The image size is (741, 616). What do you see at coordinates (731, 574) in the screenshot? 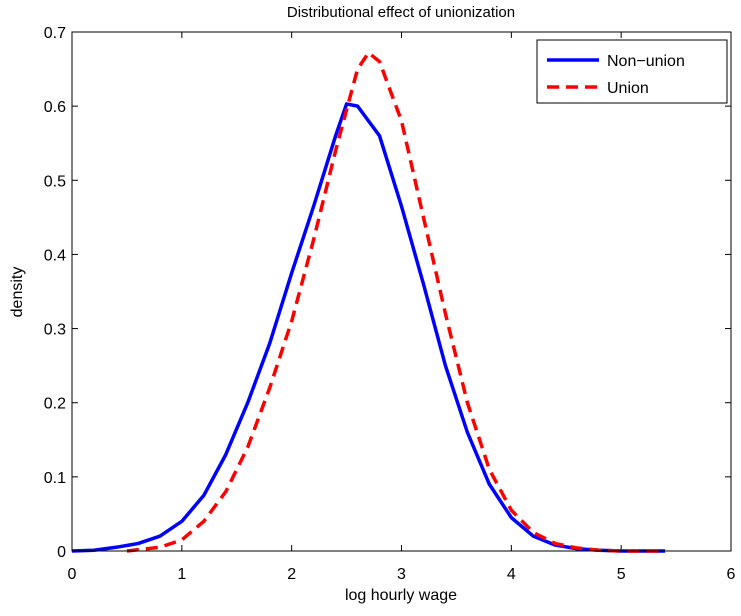
I see `x-tick-label: 6` at bounding box center [731, 574].